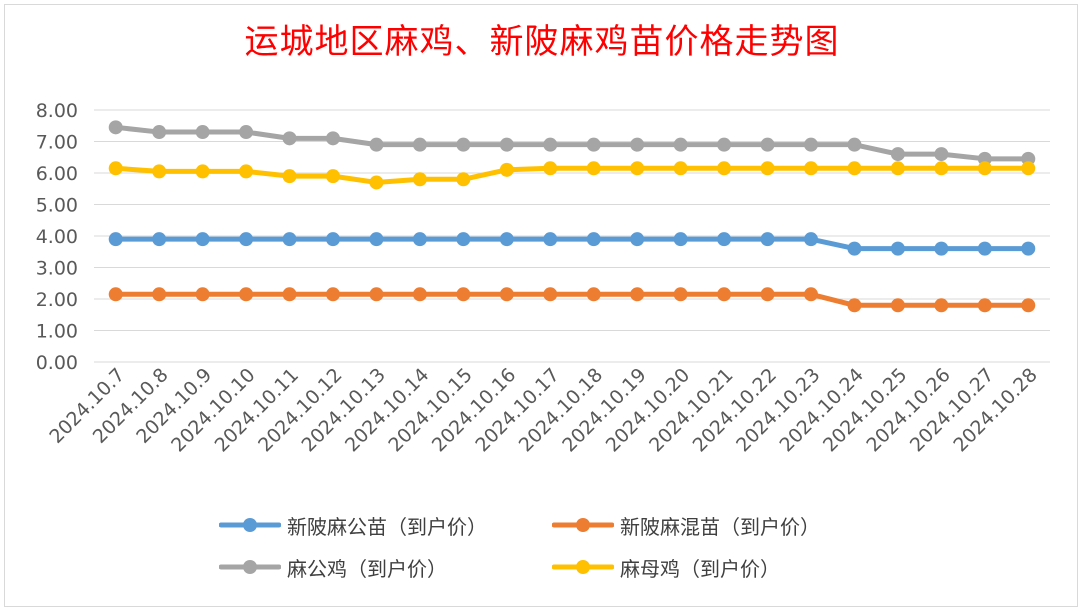 This screenshot has width=1084, height=613. I want to click on y-tick-label-3: 3.00, so click(57, 269).